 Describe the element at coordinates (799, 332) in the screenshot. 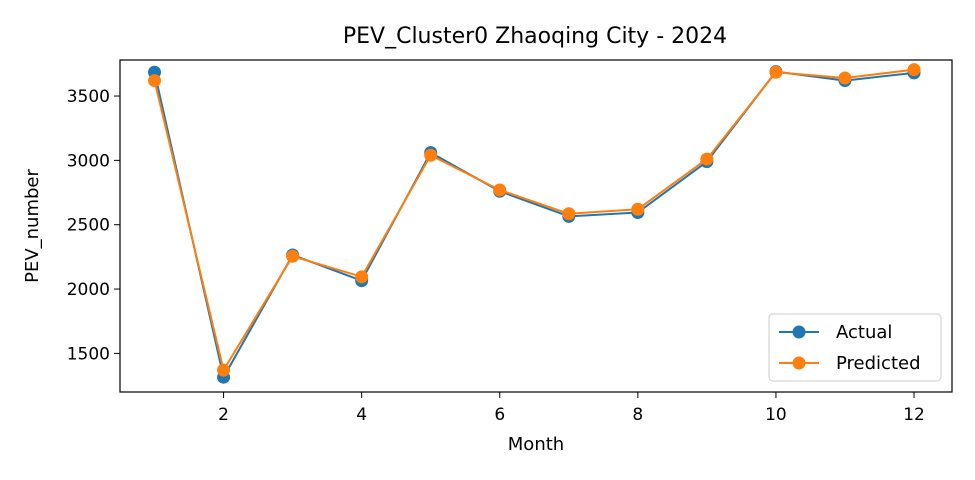

I see `legend-marker-actual` at that location.